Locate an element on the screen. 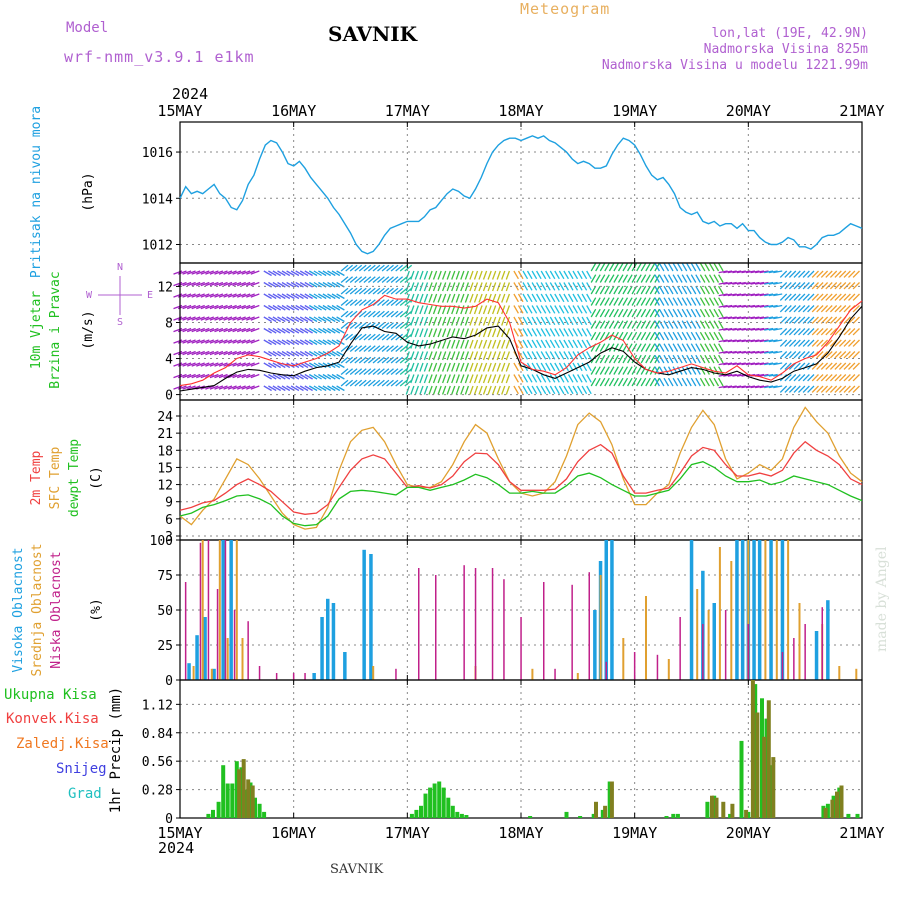 The image size is (900, 900). y-tick-label: 25 is located at coordinates (165, 646).